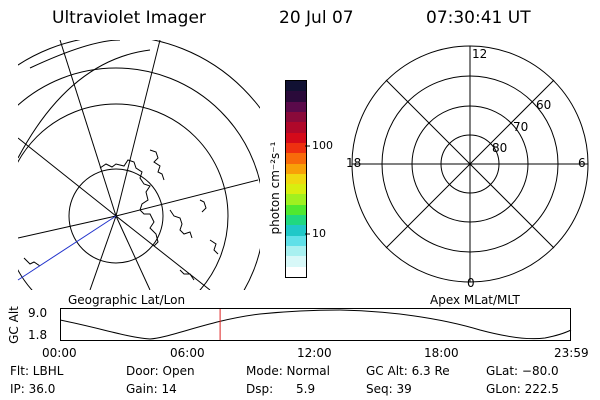  Describe the element at coordinates (571, 353) in the screenshot. I see `timeline-xtick-4: 23:59` at that location.